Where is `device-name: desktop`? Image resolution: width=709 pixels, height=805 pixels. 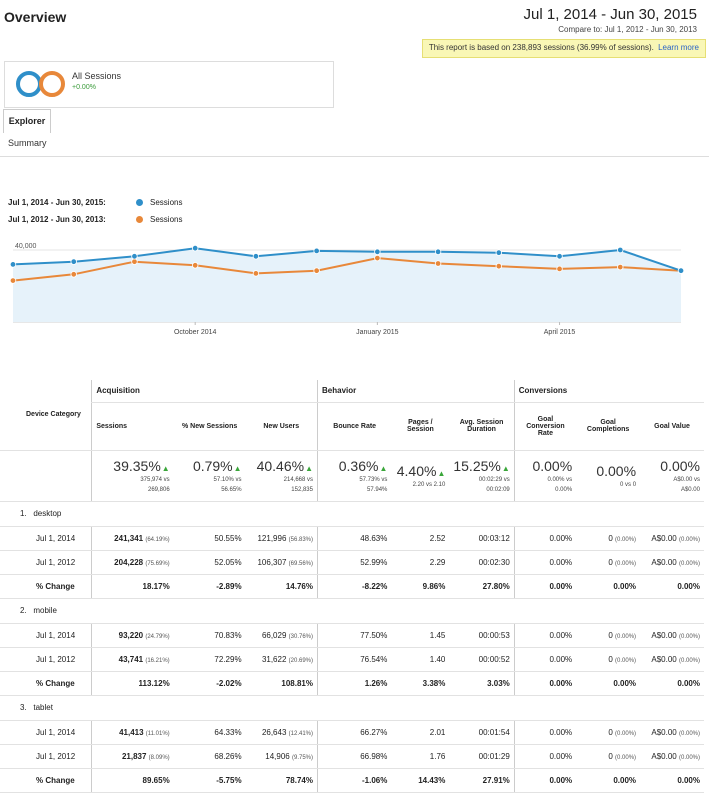 device-name: desktop is located at coordinates (47, 513).